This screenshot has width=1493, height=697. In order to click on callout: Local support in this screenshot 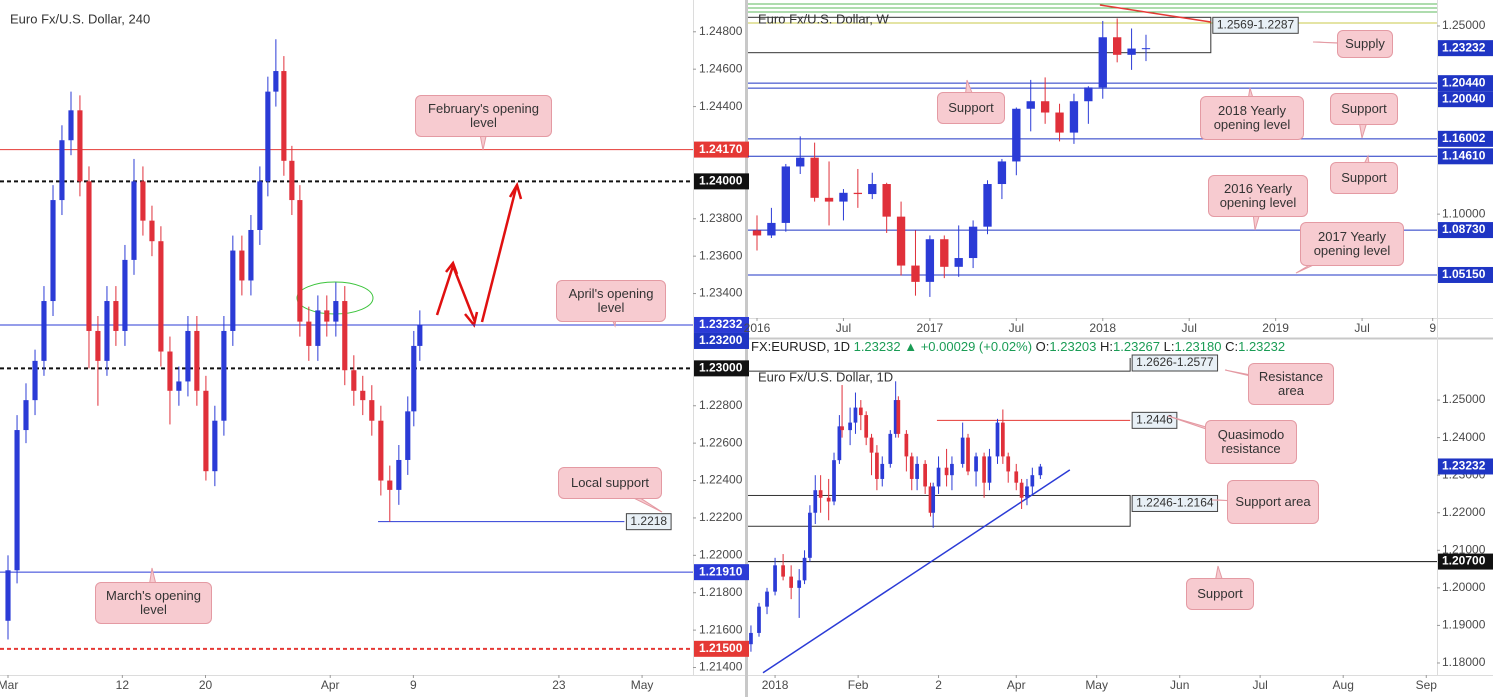, I will do `click(610, 483)`.